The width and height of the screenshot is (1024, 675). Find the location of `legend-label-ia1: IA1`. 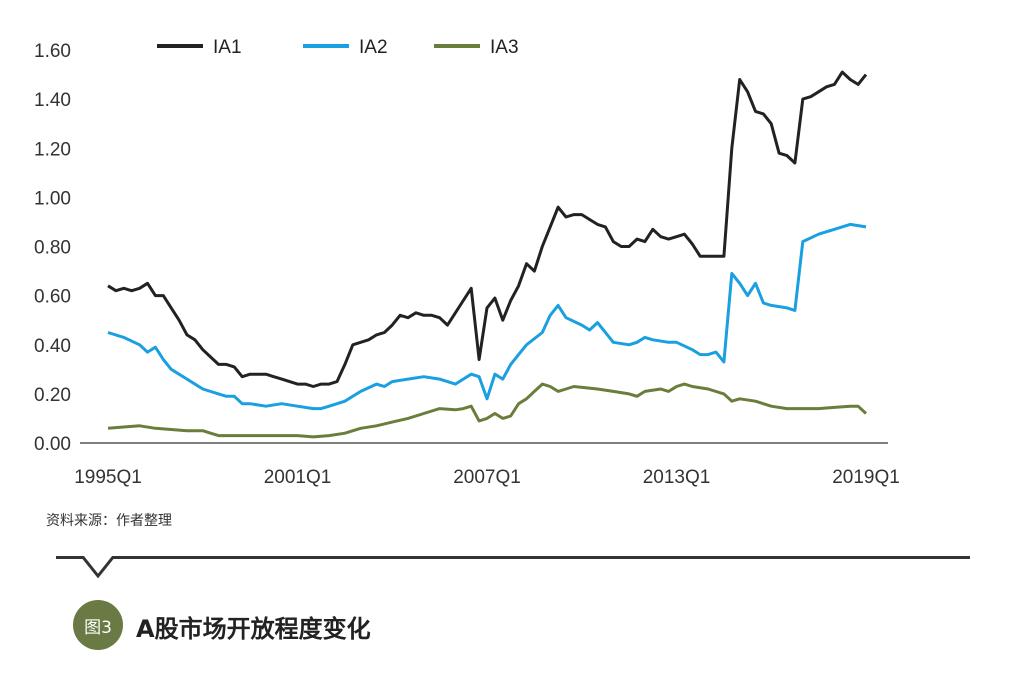

legend-label-ia1: IA1 is located at coordinates (227, 47).